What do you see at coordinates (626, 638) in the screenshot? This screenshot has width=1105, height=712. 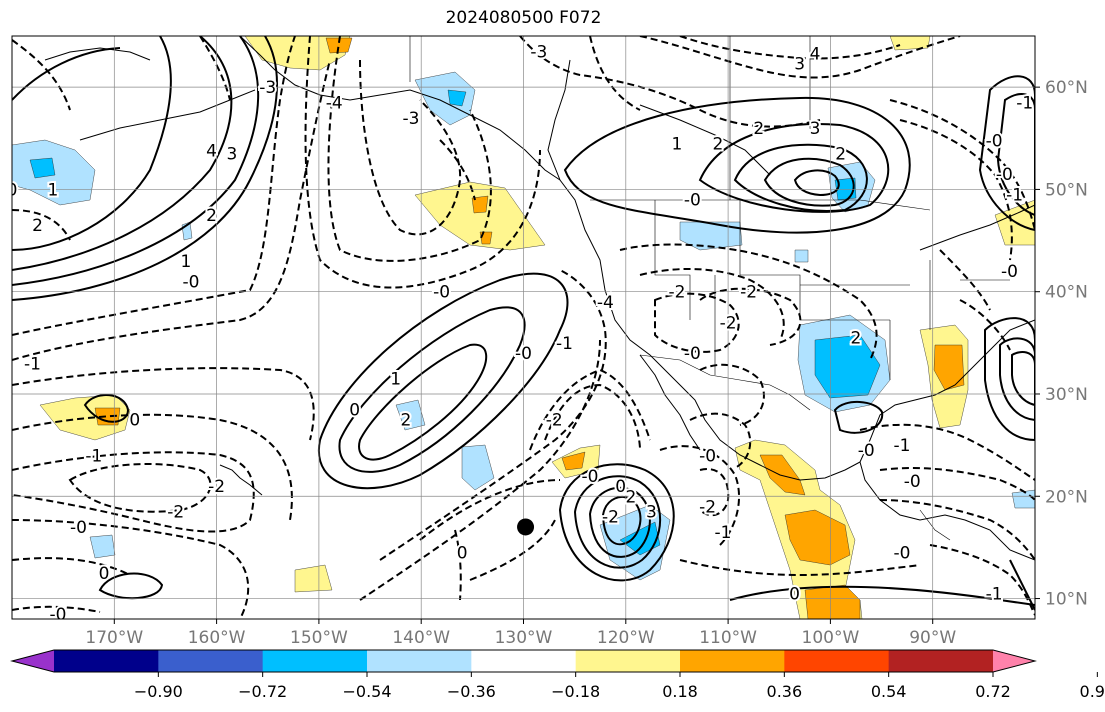 I see `lon-tick-label: 120°W` at bounding box center [626, 638].